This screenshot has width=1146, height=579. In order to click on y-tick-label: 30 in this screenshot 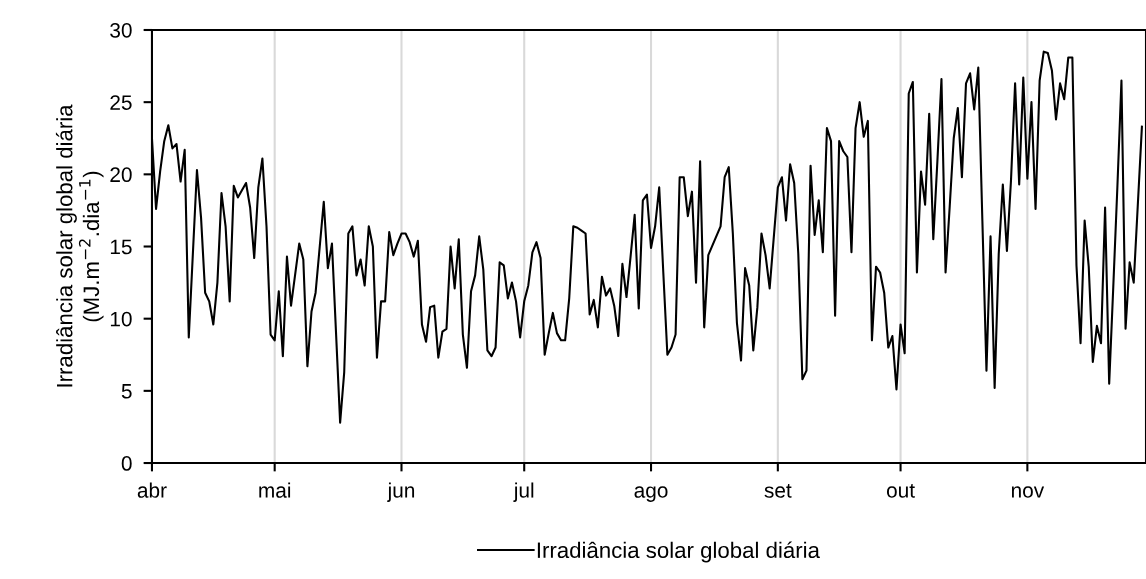, I will do `click(121, 30)`.